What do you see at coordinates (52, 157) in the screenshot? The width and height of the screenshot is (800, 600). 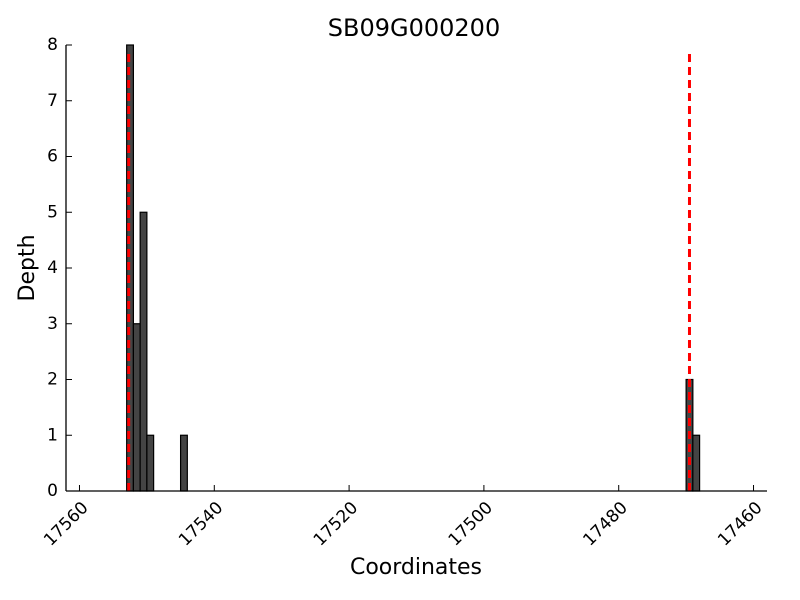 I see `y-tick-label: 6` at bounding box center [52, 157].